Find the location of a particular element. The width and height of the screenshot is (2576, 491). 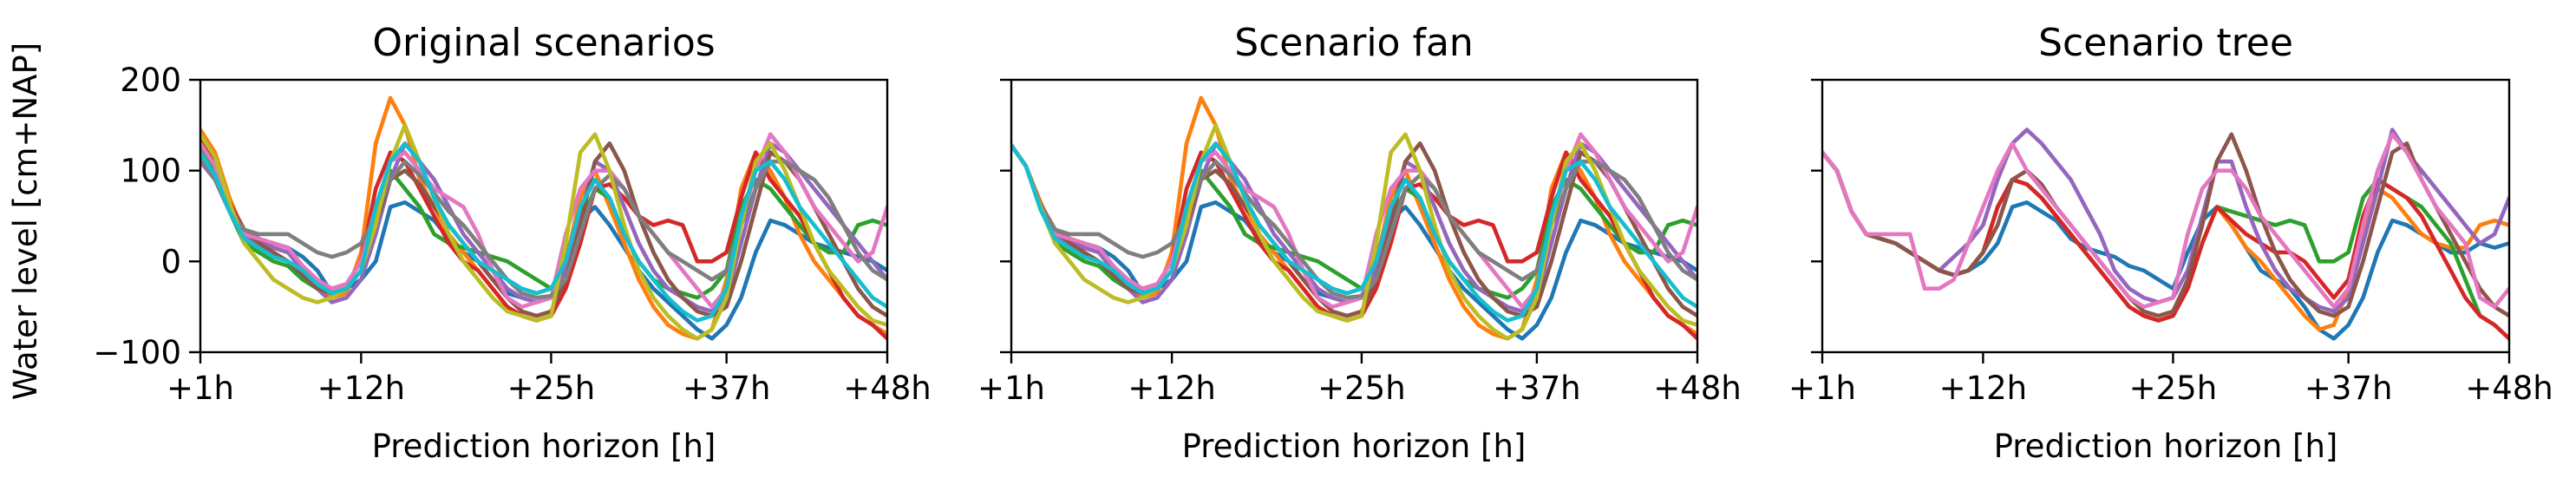

y-axis-label: Water level [cm+NAP] is located at coordinates (25, 221).